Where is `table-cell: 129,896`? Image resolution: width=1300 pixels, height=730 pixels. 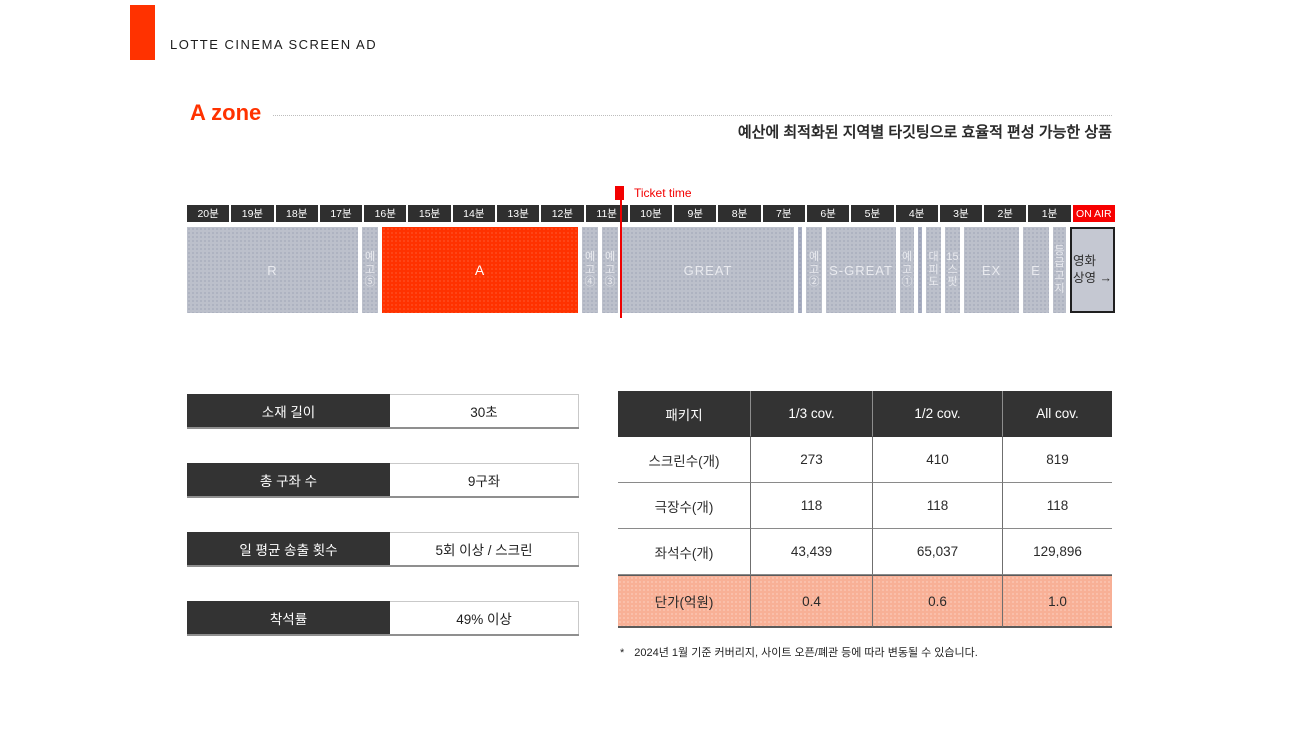
table-cell: 129,896 is located at coordinates (1057, 552).